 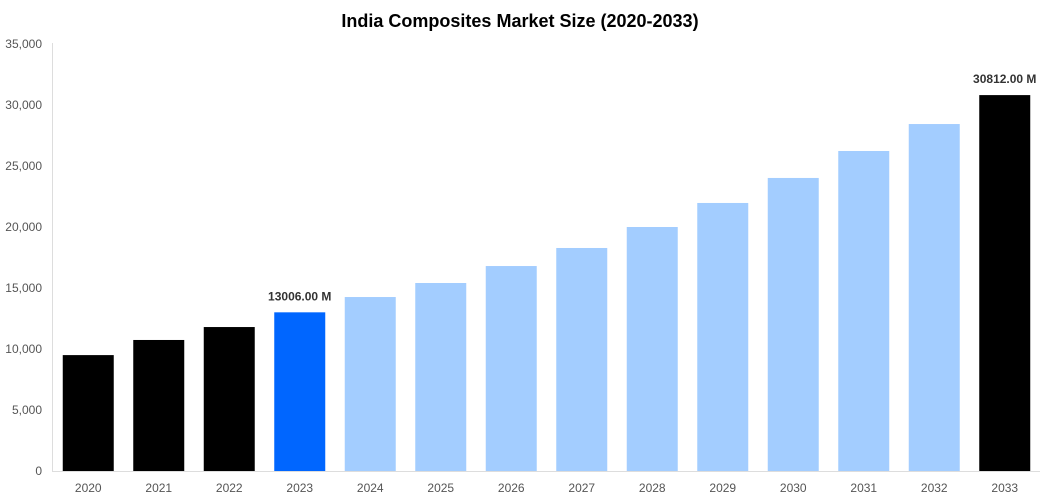 I want to click on bar-2030, so click(x=793, y=324).